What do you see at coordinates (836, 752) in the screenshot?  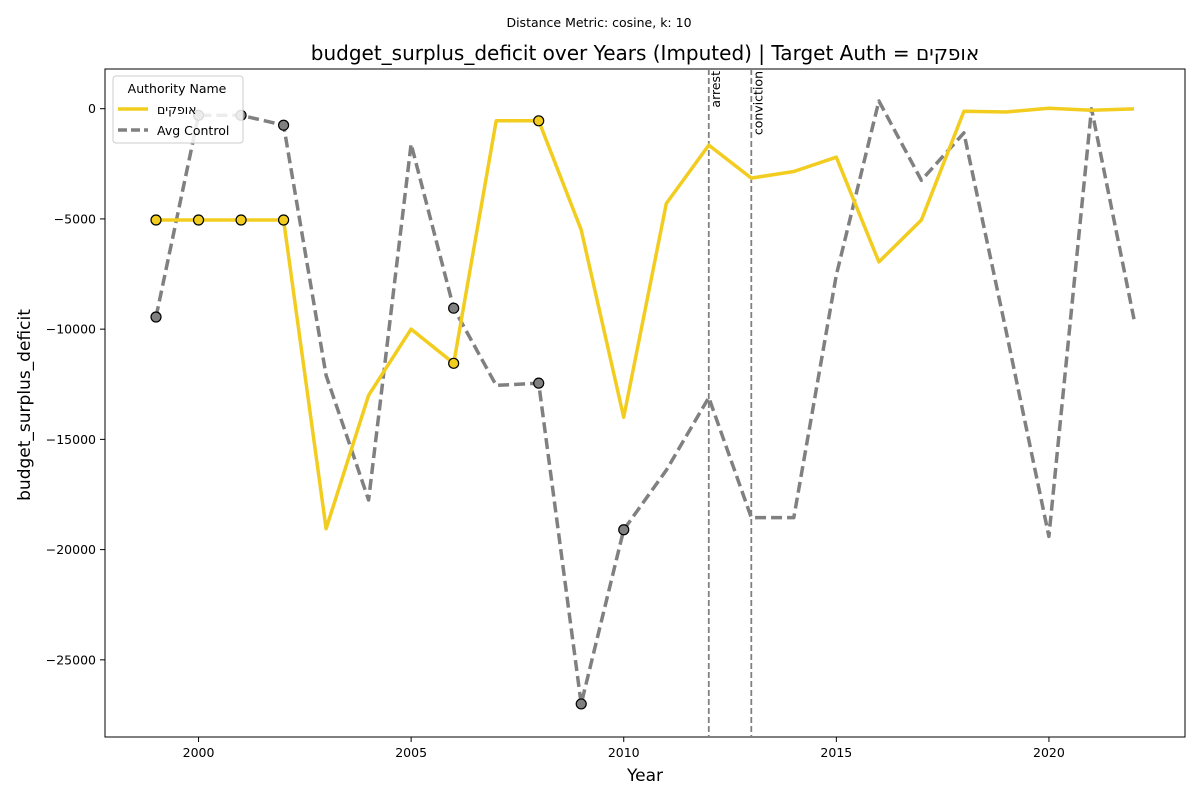 I see `x-tick-label: 2015` at bounding box center [836, 752].